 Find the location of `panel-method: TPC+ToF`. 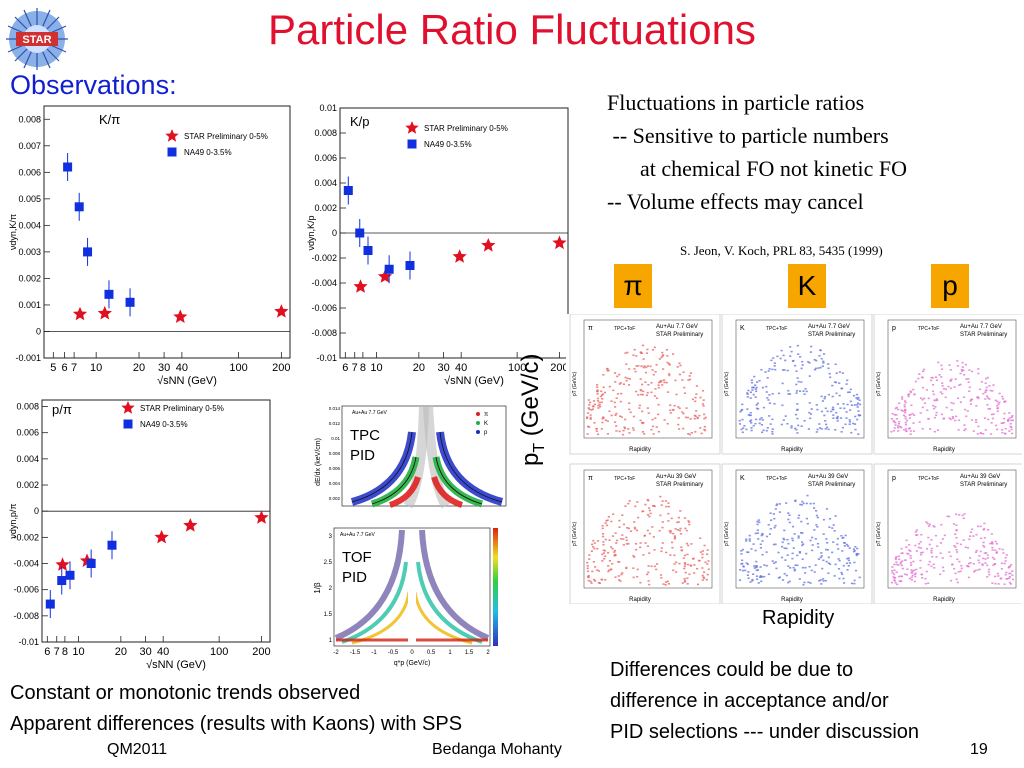

panel-method: TPC+ToF is located at coordinates (776, 479).